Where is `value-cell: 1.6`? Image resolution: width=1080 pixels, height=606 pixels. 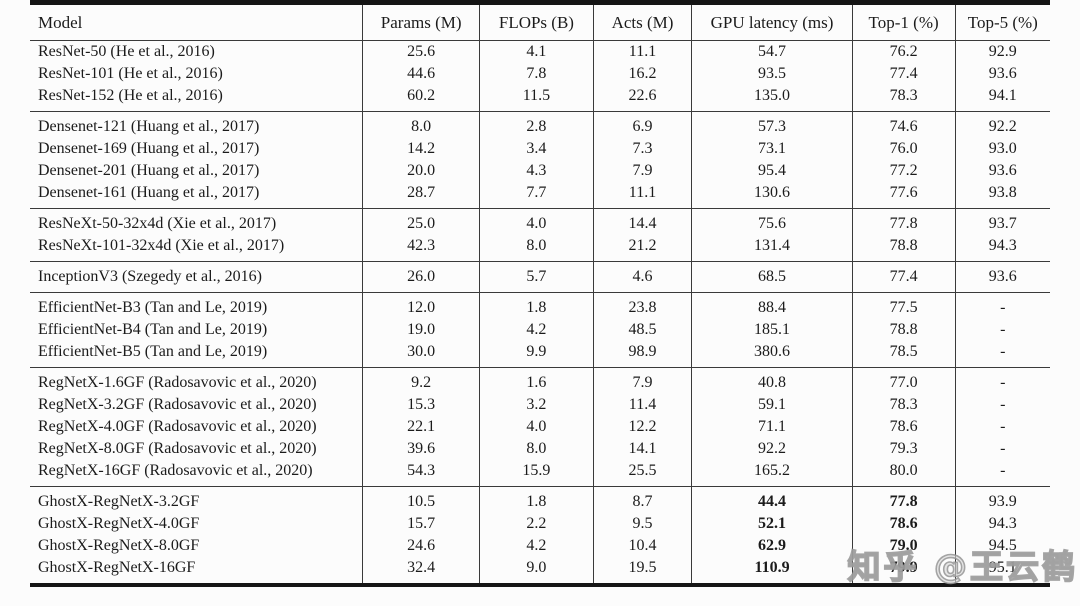
value-cell: 1.6 is located at coordinates (536, 380).